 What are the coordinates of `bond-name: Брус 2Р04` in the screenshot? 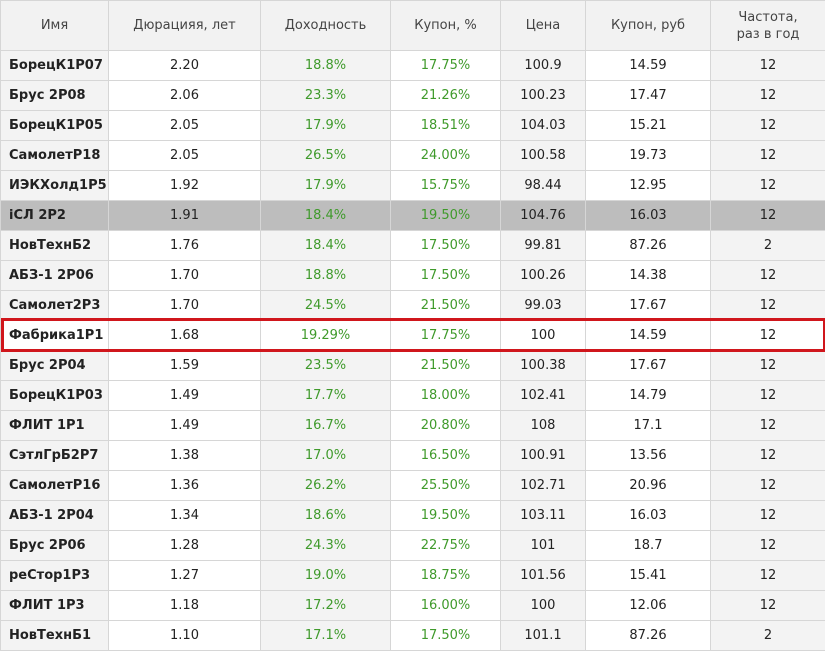 It's located at (54, 365).